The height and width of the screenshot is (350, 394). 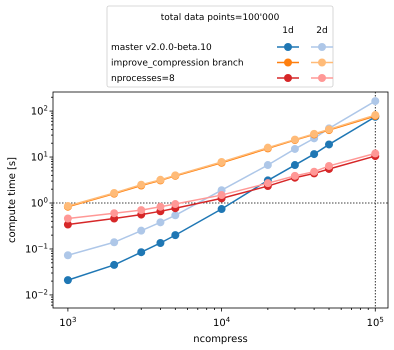 I want to click on y-tick-label: 10$^{1}$, so click(x=39, y=157).